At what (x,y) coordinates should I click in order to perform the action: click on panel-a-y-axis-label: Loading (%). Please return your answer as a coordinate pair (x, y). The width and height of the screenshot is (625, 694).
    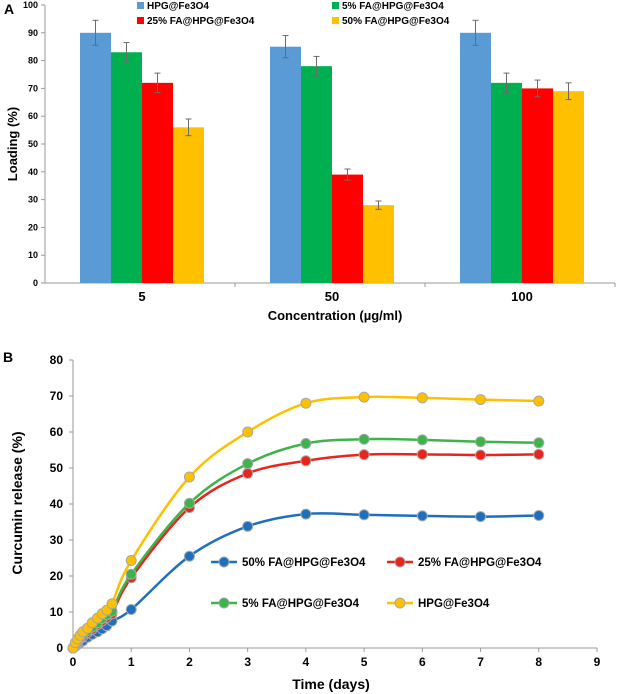
    Looking at the image, I should click on (12, 144).